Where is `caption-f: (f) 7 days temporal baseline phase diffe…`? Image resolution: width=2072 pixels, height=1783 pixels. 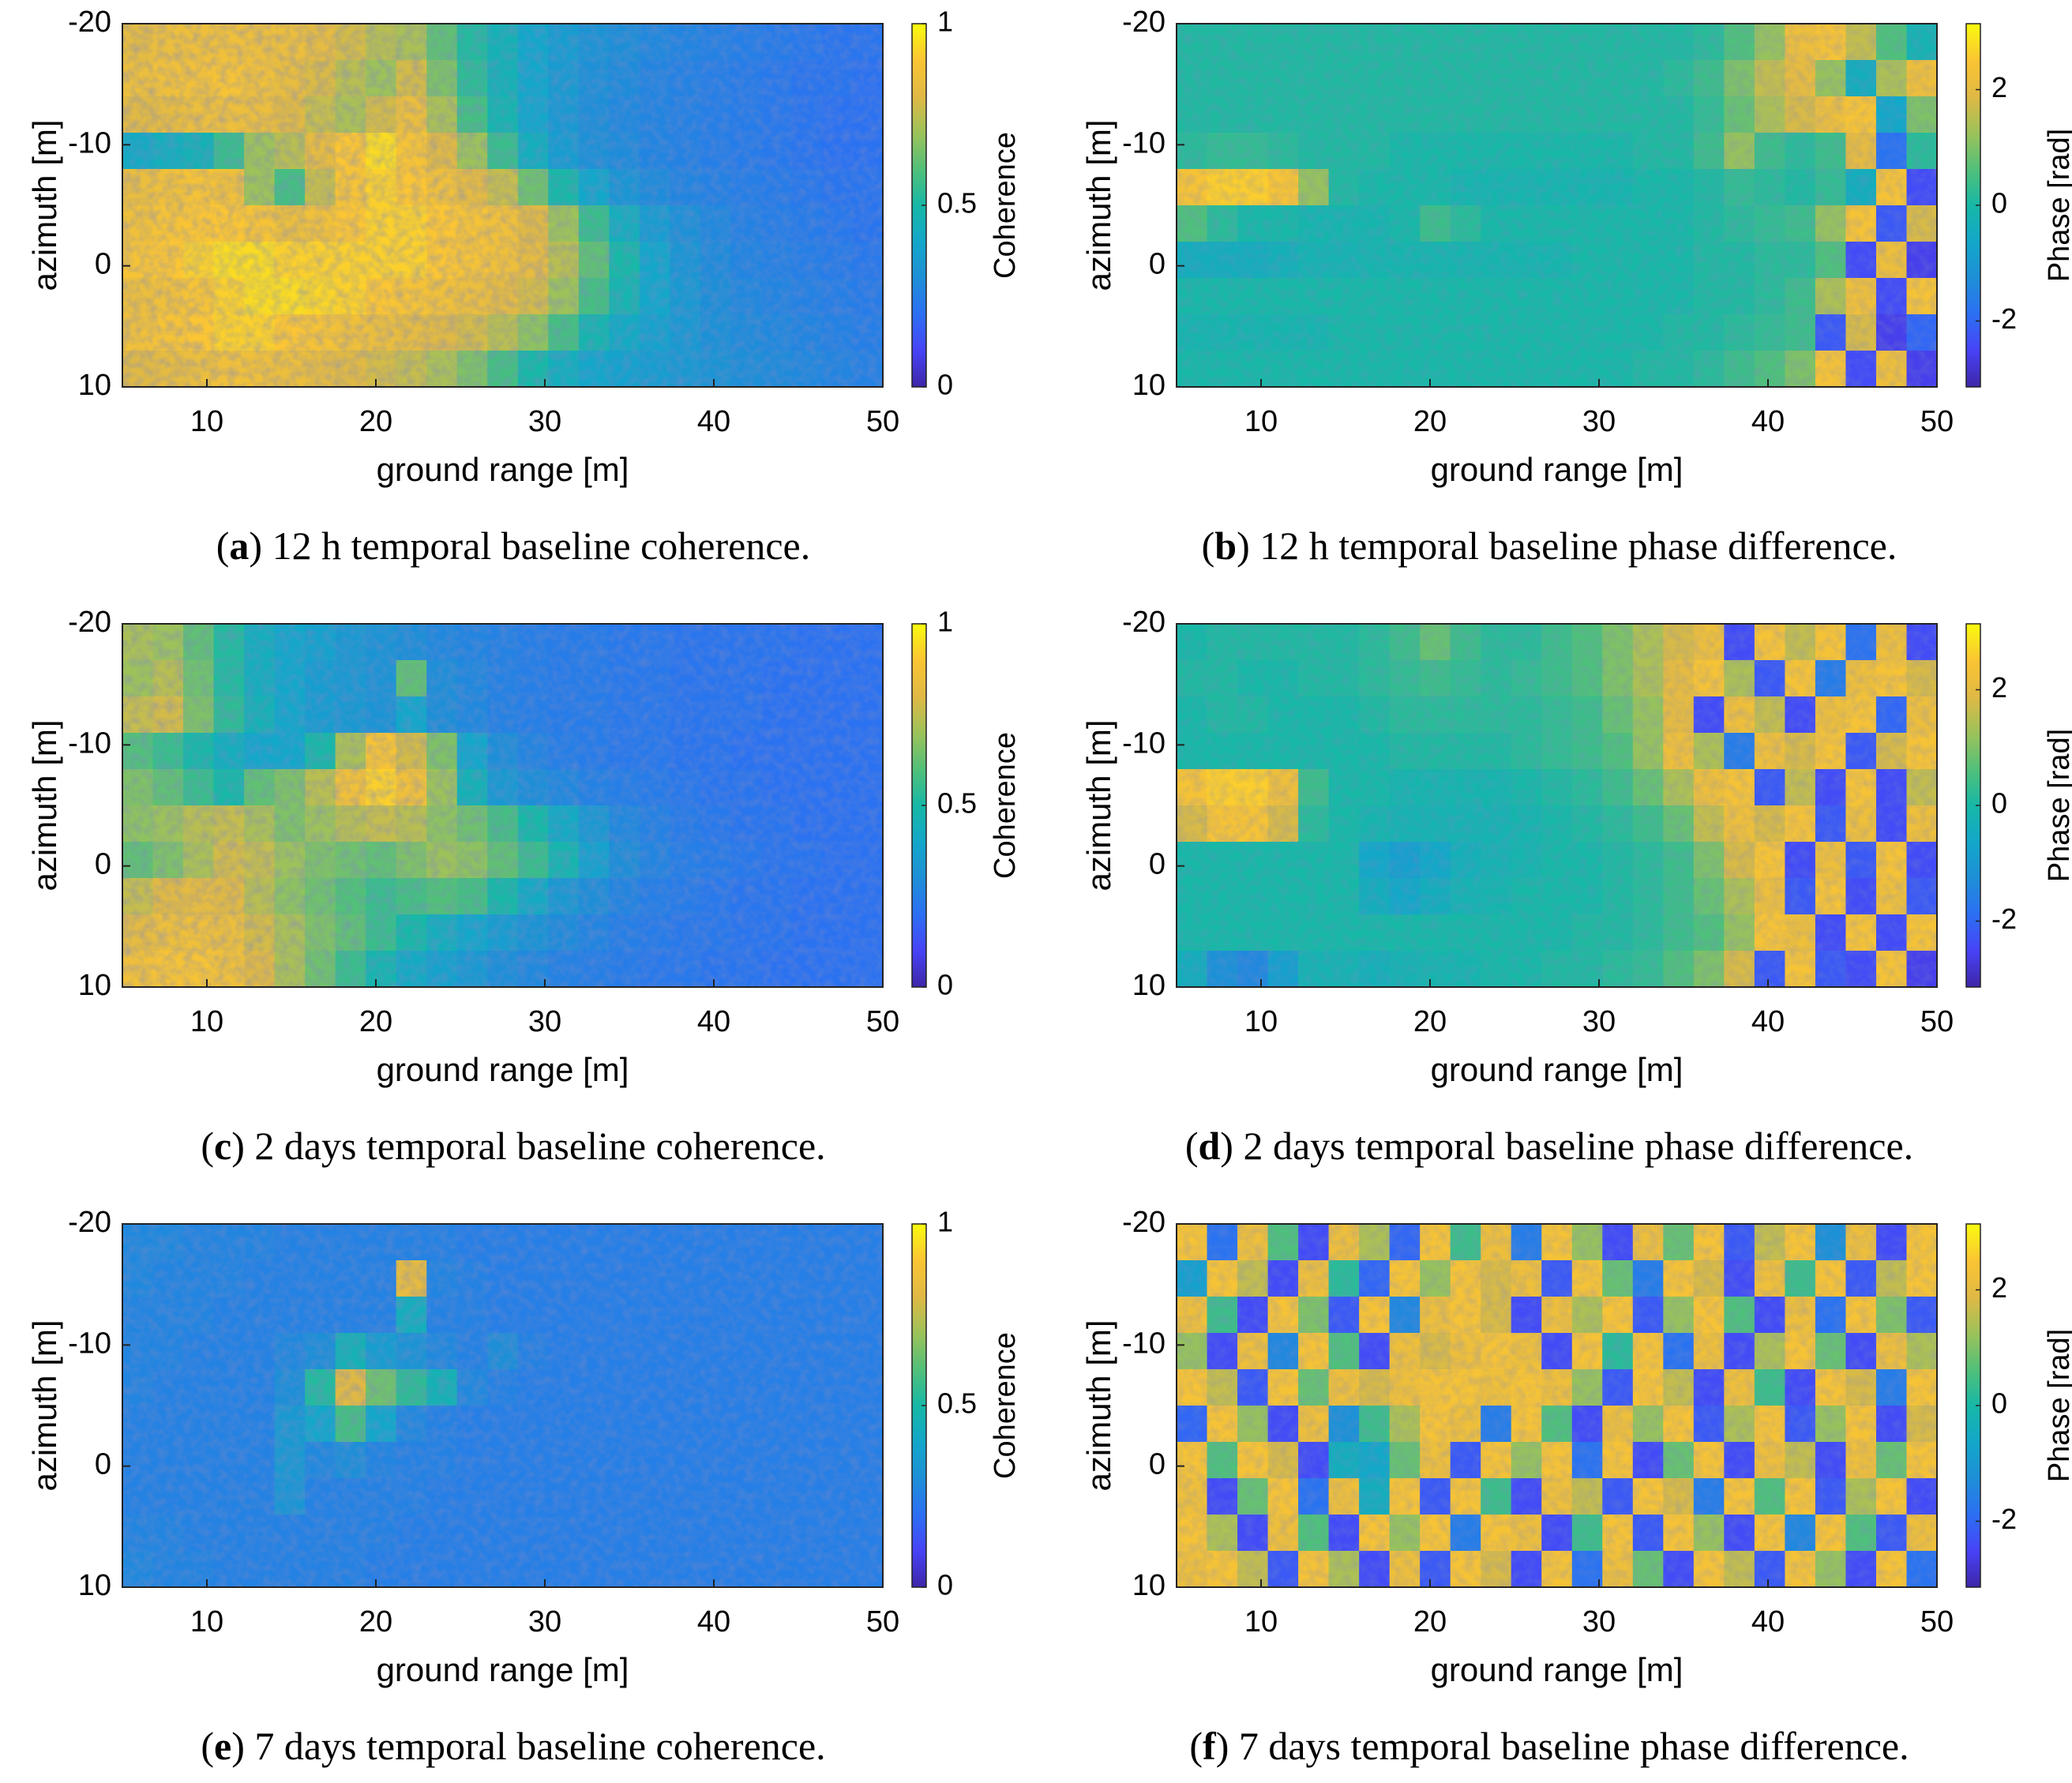 caption-f: (f) 7 days temporal baseline phase diffe… is located at coordinates (1549, 1746).